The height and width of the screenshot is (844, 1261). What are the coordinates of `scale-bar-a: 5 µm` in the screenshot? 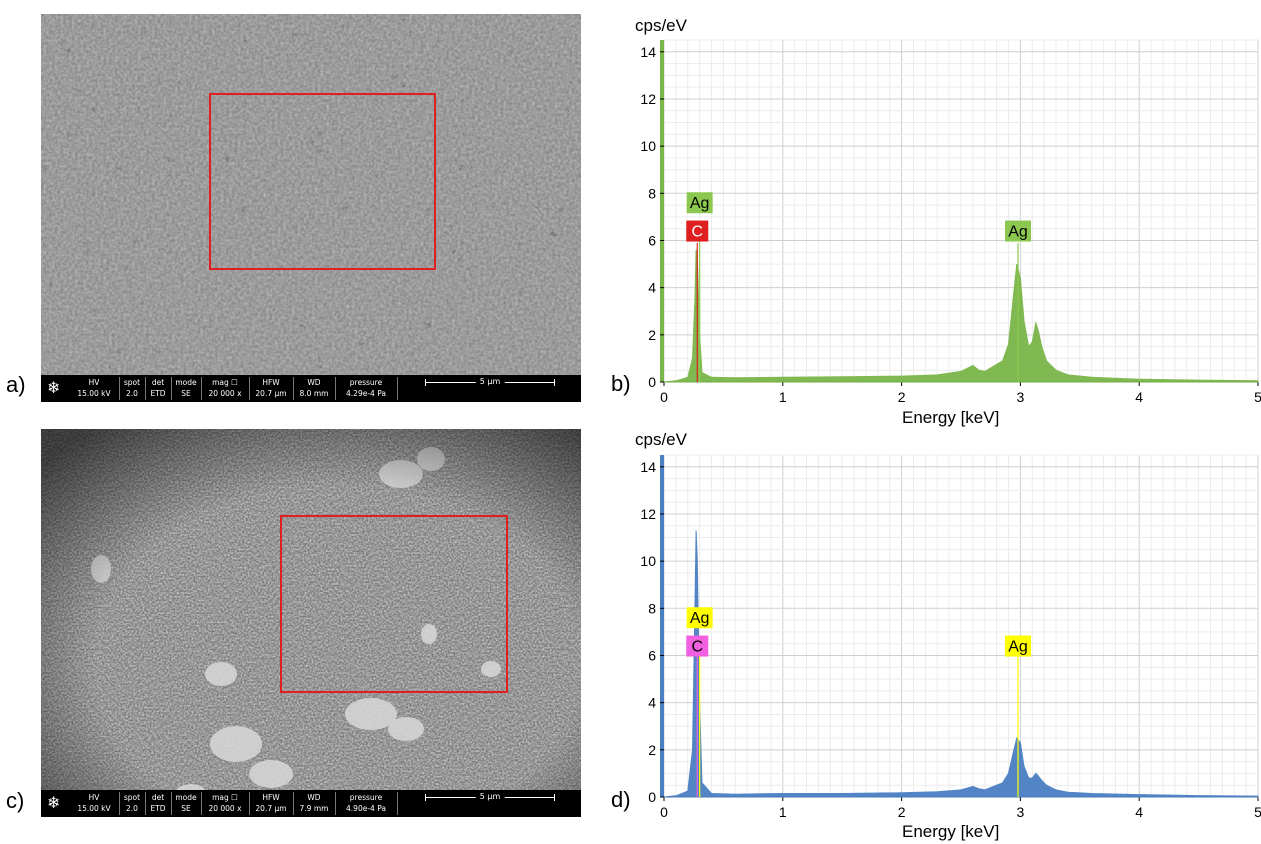 It's located at (490, 382).